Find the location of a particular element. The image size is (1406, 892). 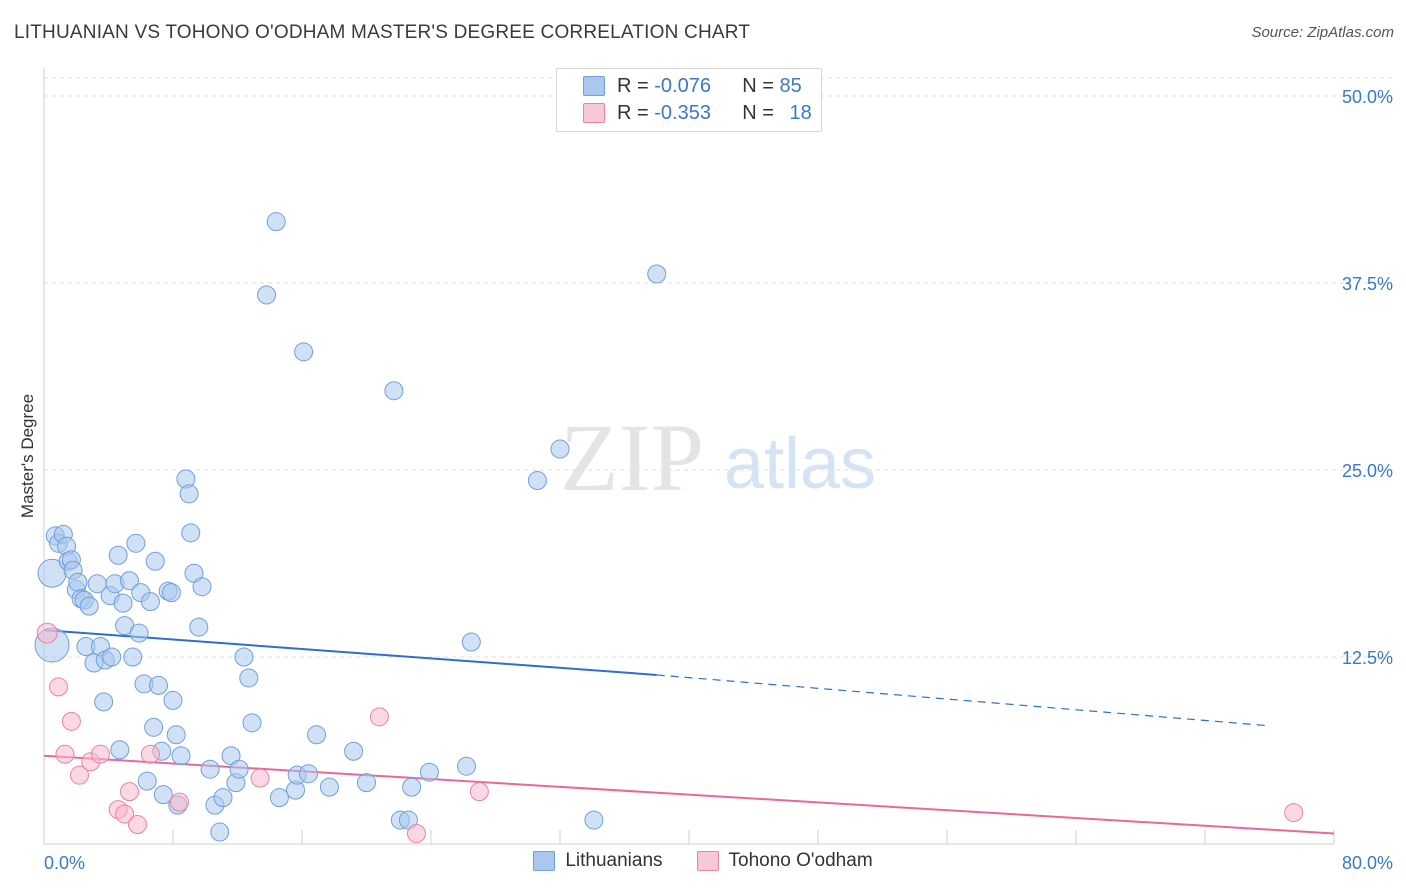

legend-r-value: -0.076 is located at coordinates (682, 85).